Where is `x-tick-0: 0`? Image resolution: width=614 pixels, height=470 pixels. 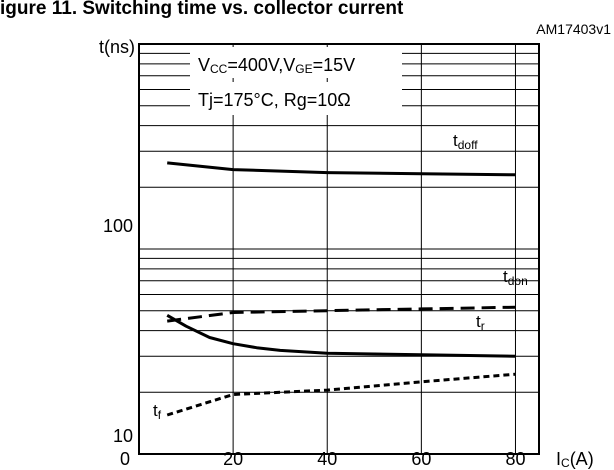
x-tick-0: 0 is located at coordinates (125, 459).